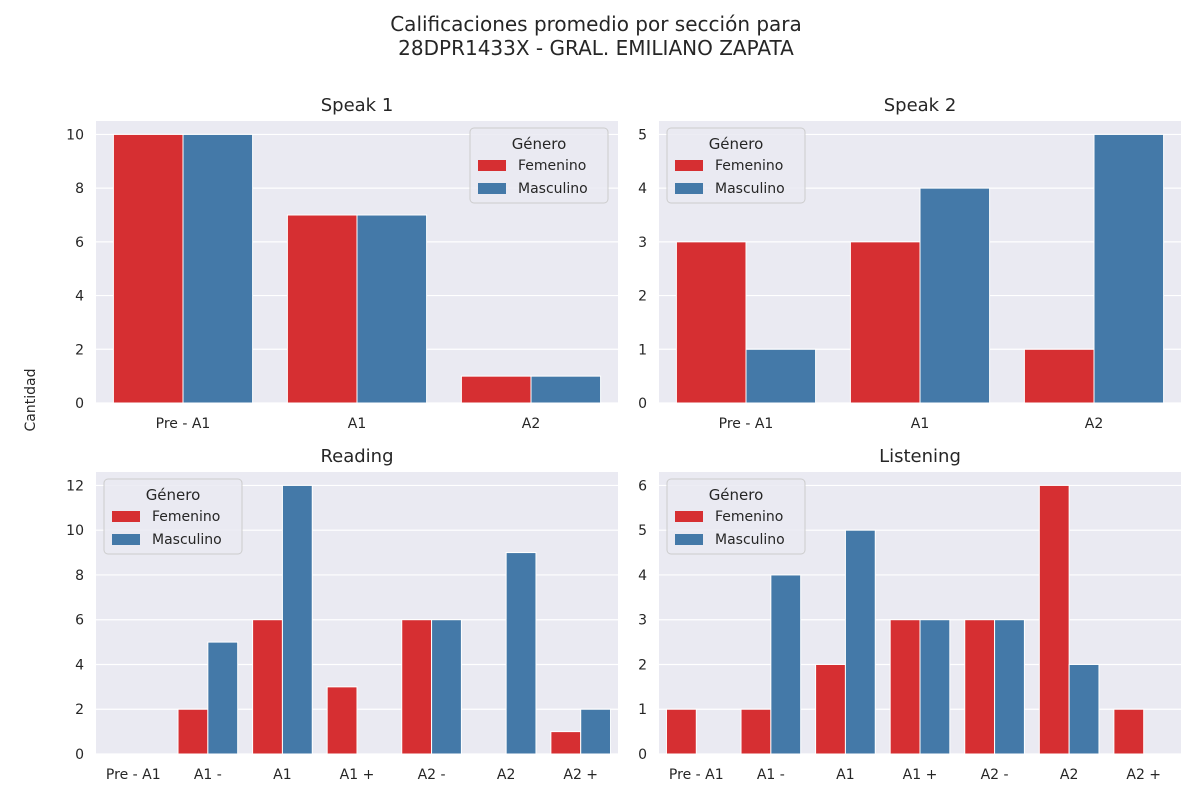  What do you see at coordinates (596, 24) in the screenshot?
I see `figure-title-line-1: Calificaciones promedio por sección para` at bounding box center [596, 24].